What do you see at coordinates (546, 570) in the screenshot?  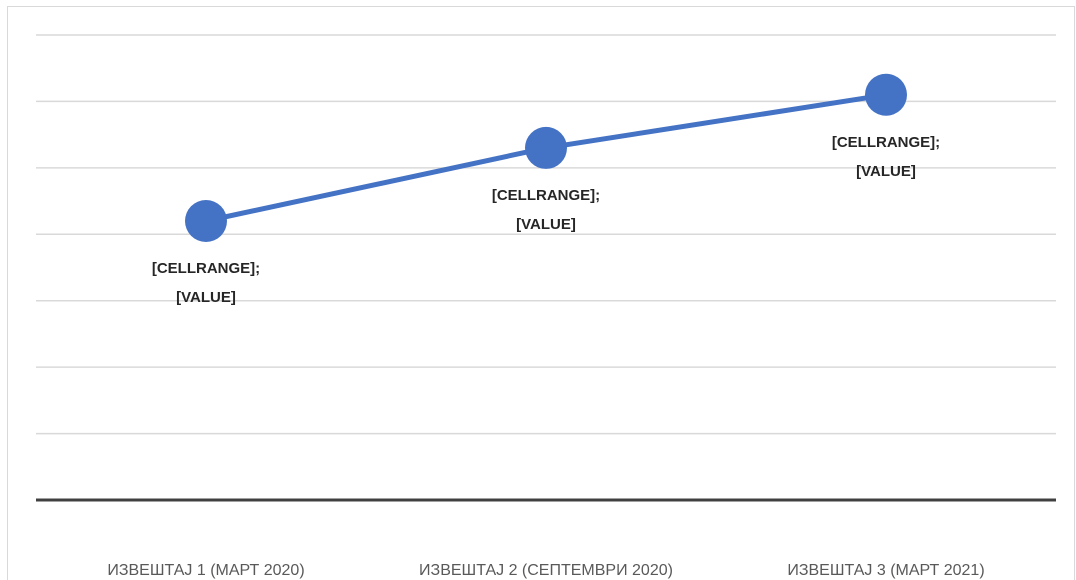 I see `x-tick-label: ИЗВЕШТАЈ 2 (СЕПТЕМВРИ 2020)` at bounding box center [546, 570].